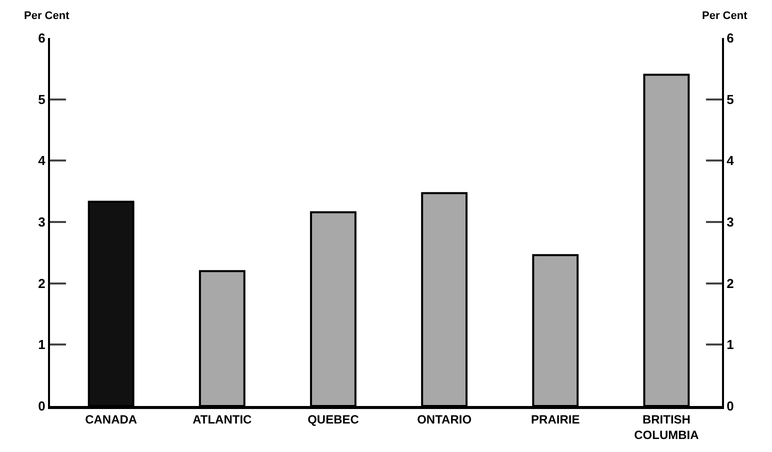  Describe the element at coordinates (730, 283) in the screenshot. I see `y2-tick-label: 2` at that location.